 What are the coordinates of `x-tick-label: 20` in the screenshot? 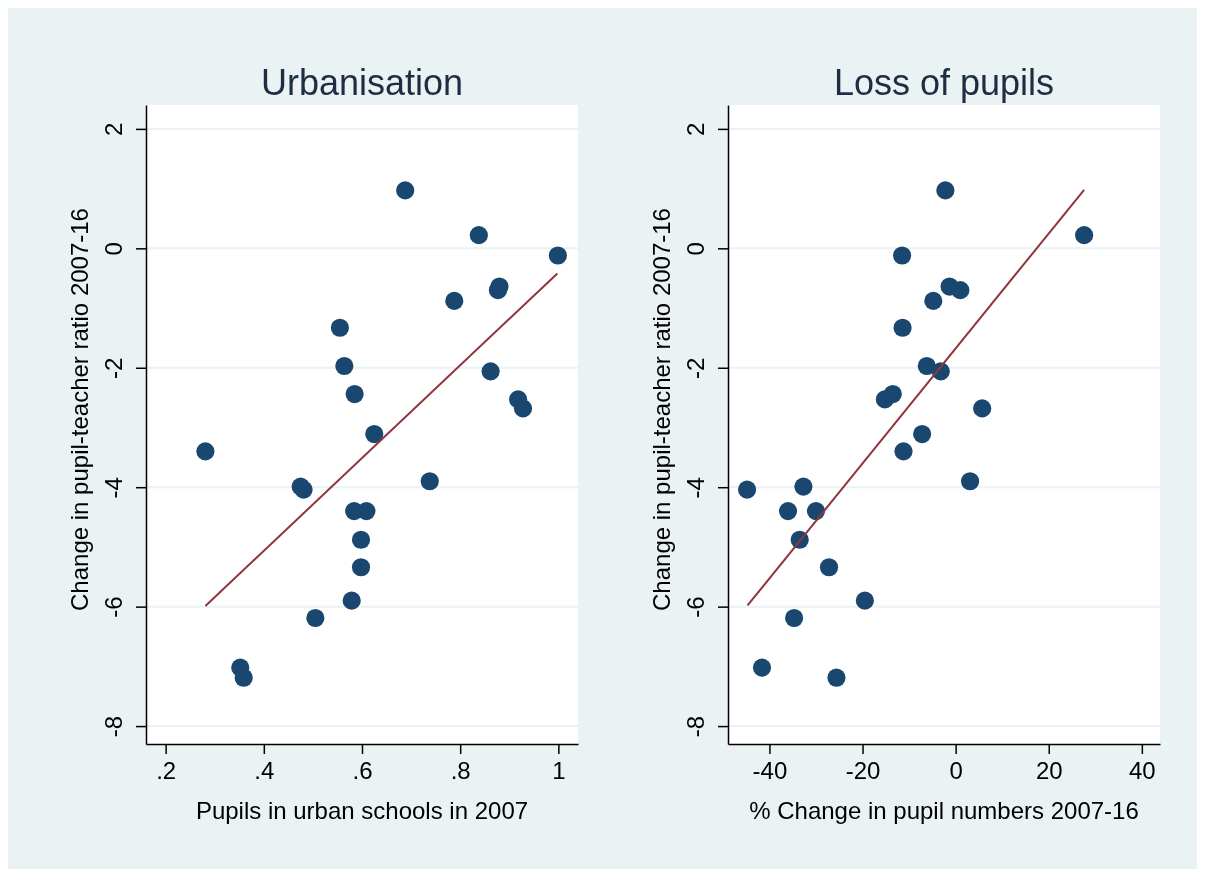 It's located at (1049, 770).